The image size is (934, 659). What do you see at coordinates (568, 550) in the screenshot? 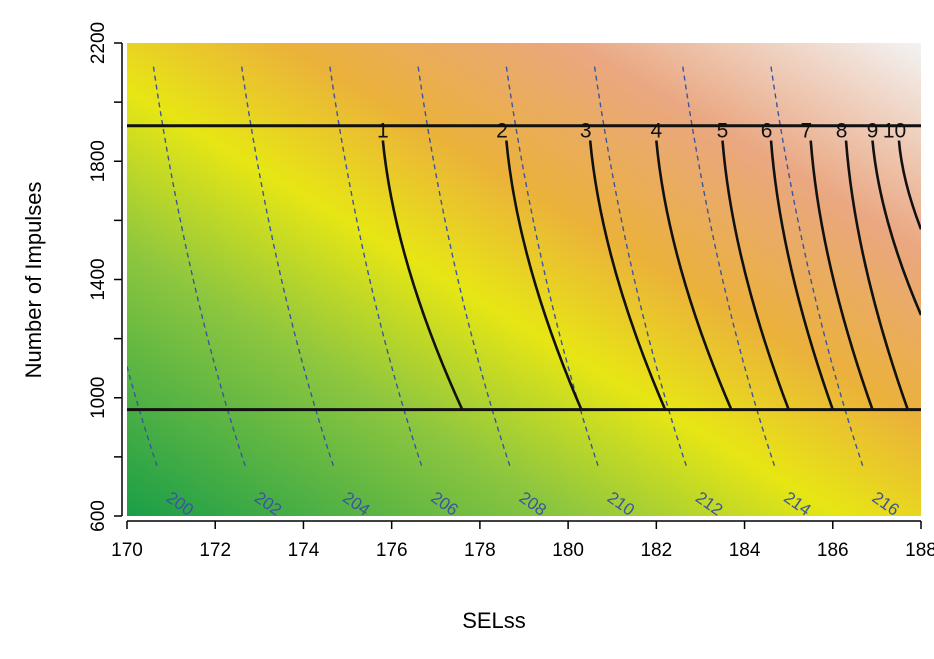
I see `x-tick-label: 180` at bounding box center [568, 550].